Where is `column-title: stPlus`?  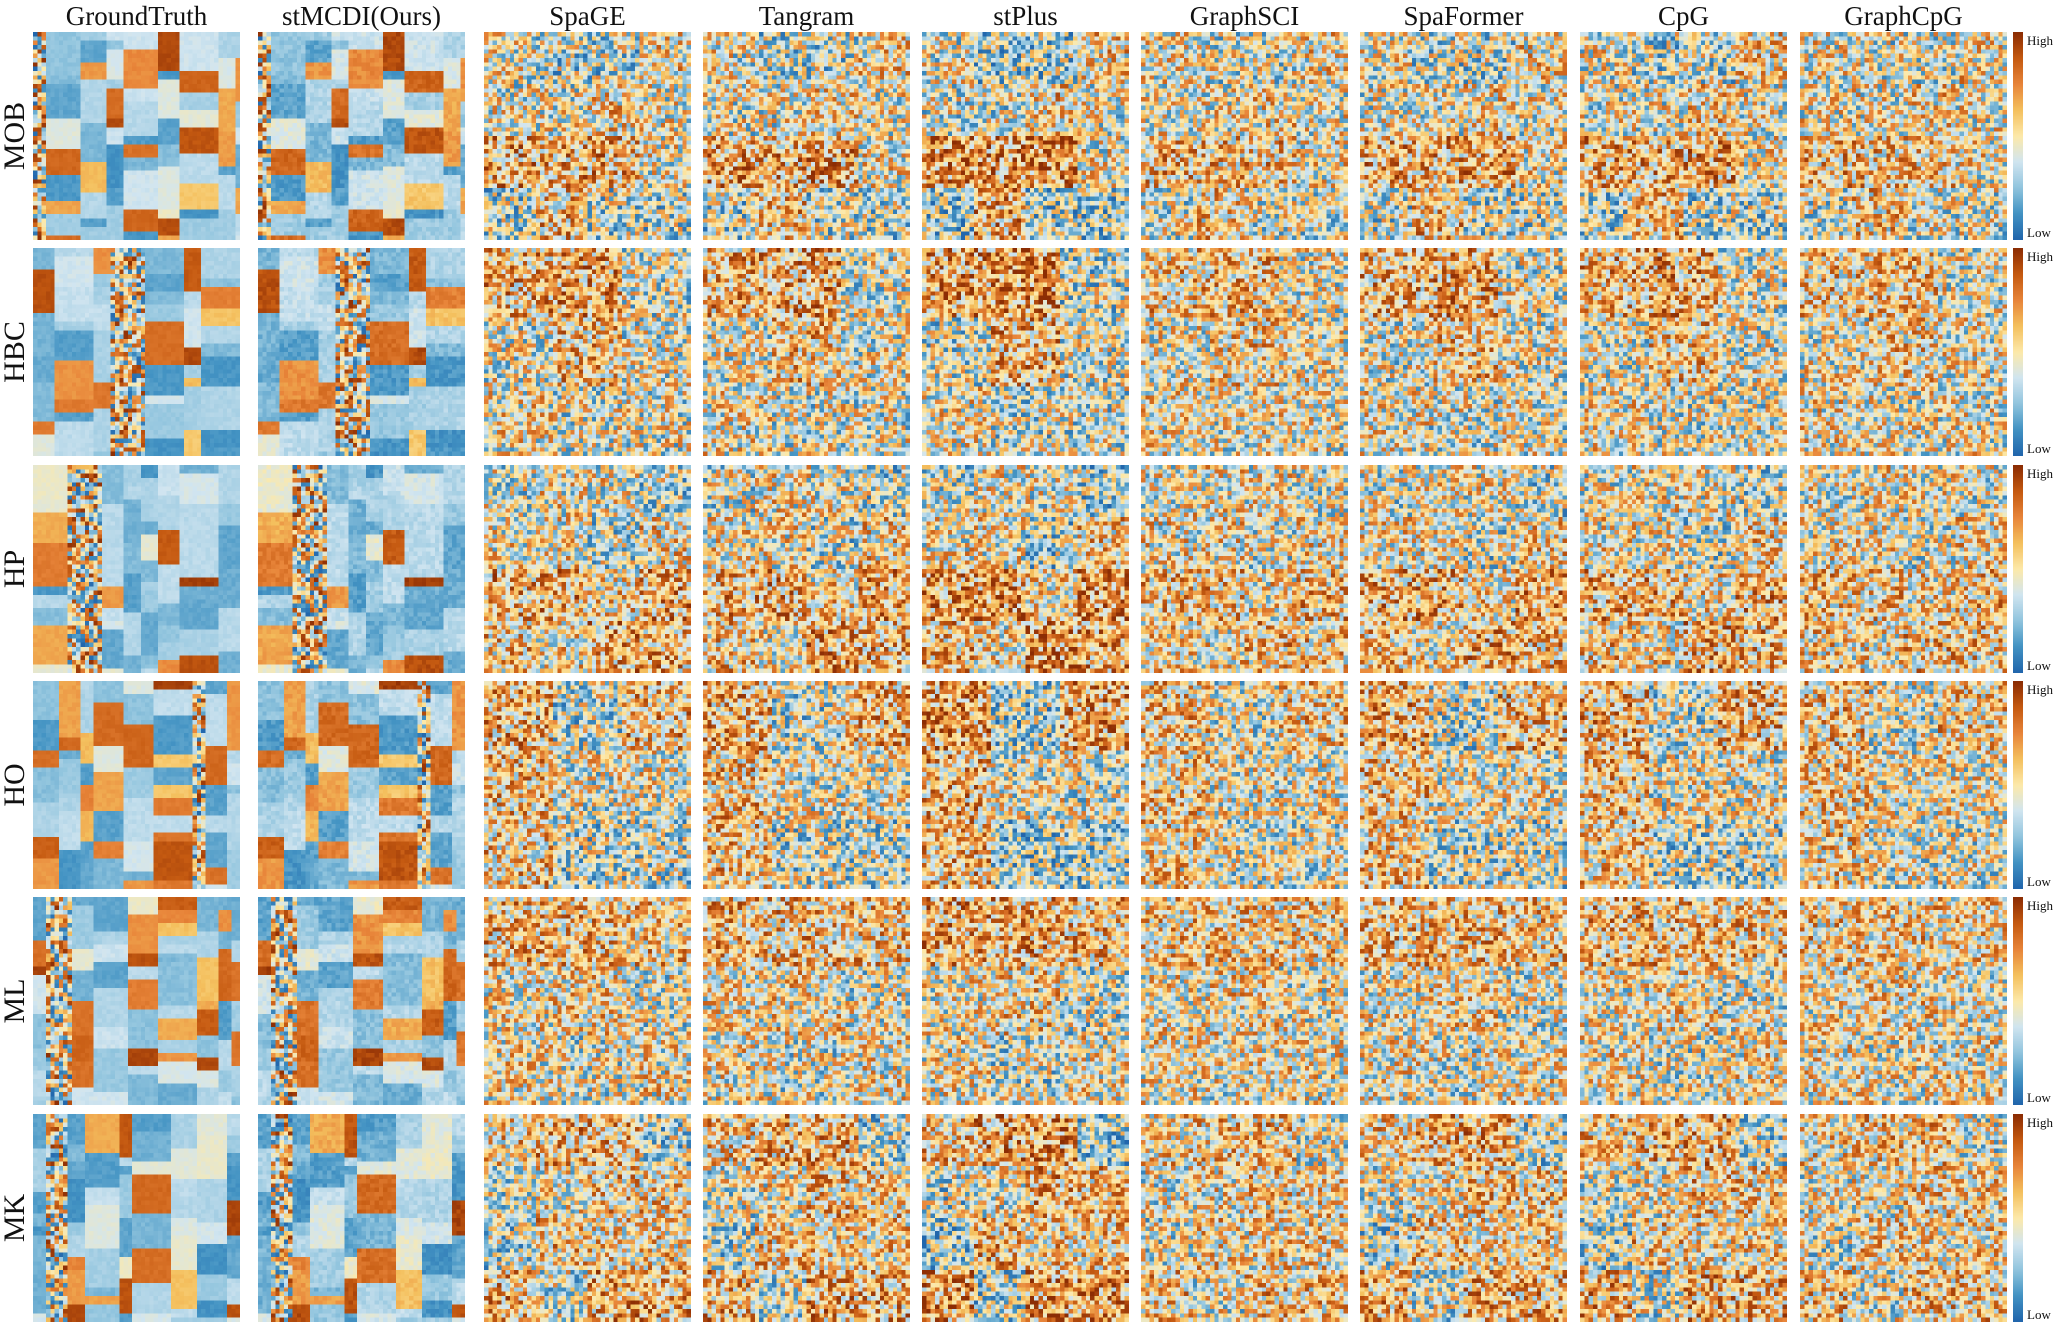
column-title: stPlus is located at coordinates (1025, 16).